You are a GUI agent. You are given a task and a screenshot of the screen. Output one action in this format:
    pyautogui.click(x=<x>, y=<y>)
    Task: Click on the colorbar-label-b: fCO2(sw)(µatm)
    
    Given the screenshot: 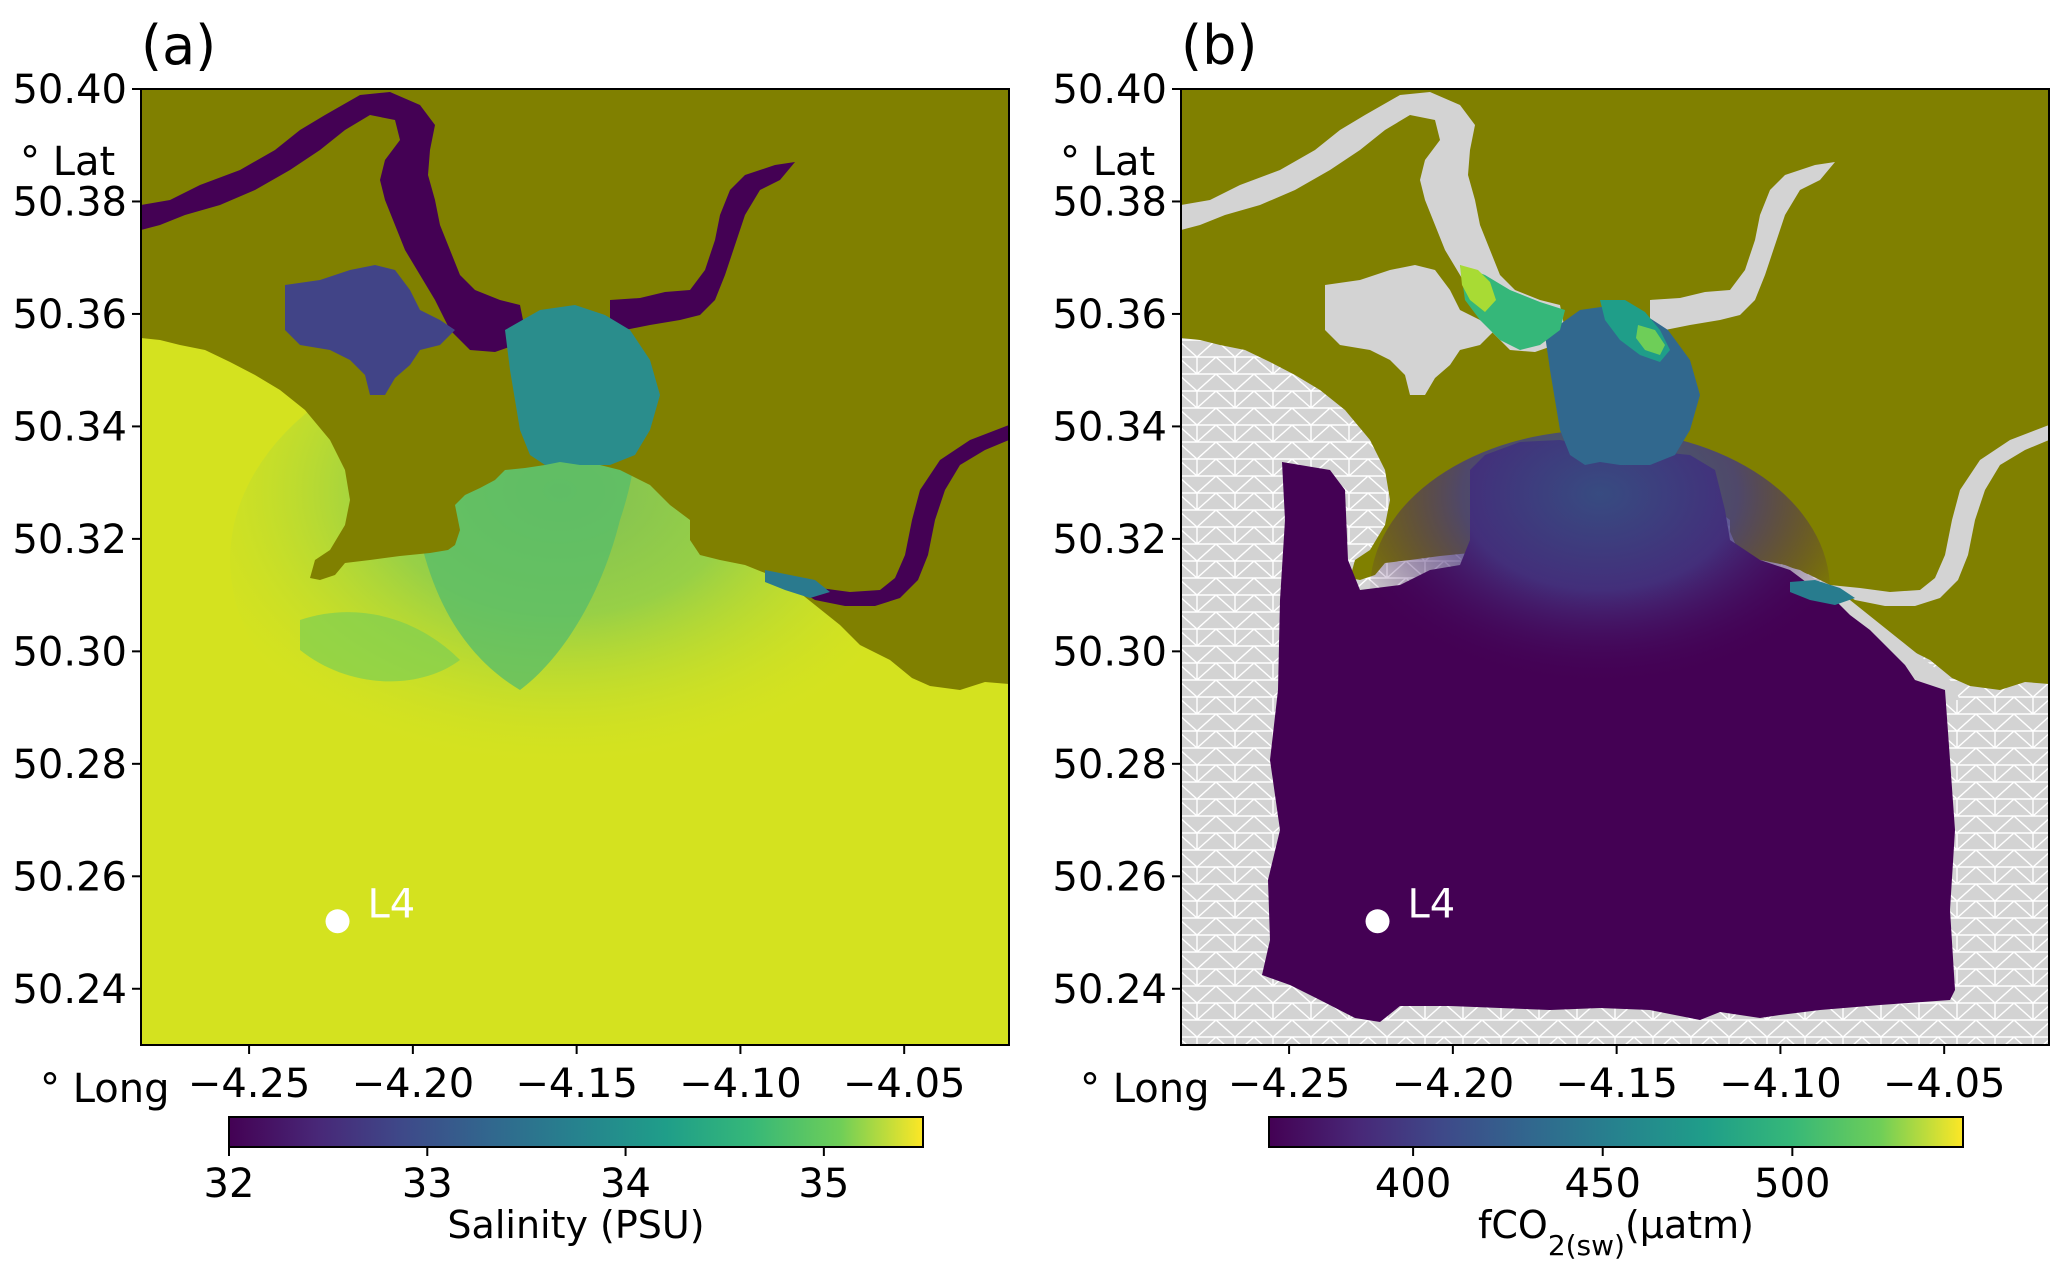 What is the action you would take?
    pyautogui.click(x=1616, y=1232)
    